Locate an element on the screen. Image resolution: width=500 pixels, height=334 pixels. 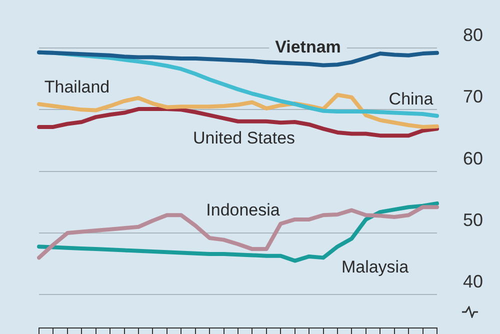
y-tick-label: 70 is located at coordinates (473, 96).